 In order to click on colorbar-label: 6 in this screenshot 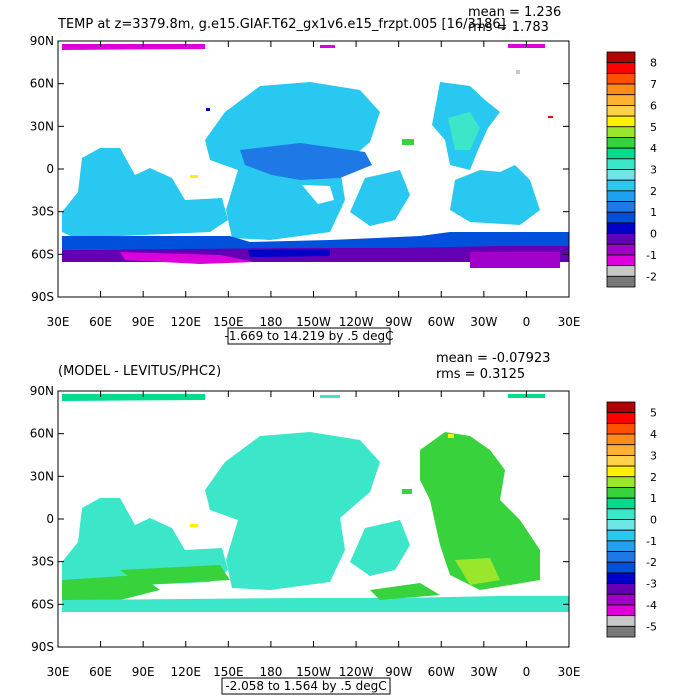, I will do `click(653, 105)`.